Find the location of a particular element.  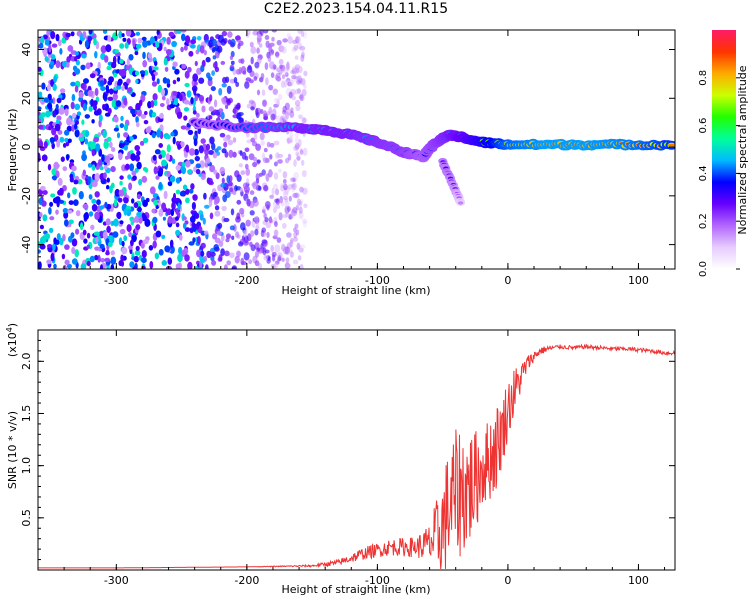

snr-scale-label: (x104) is located at coordinates (12, 340).